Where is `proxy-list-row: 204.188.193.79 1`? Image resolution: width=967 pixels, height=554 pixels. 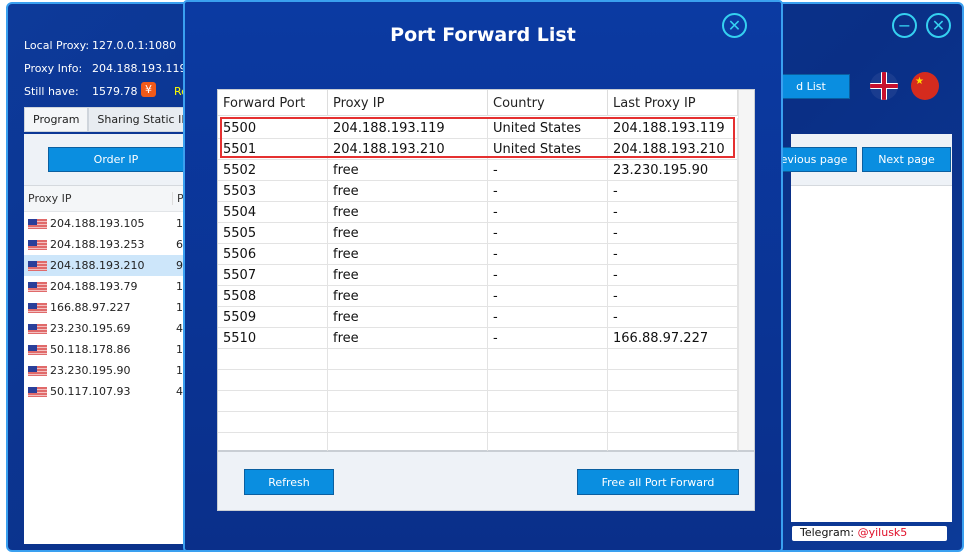 proxy-list-row: 204.188.193.79 1 is located at coordinates (109, 286).